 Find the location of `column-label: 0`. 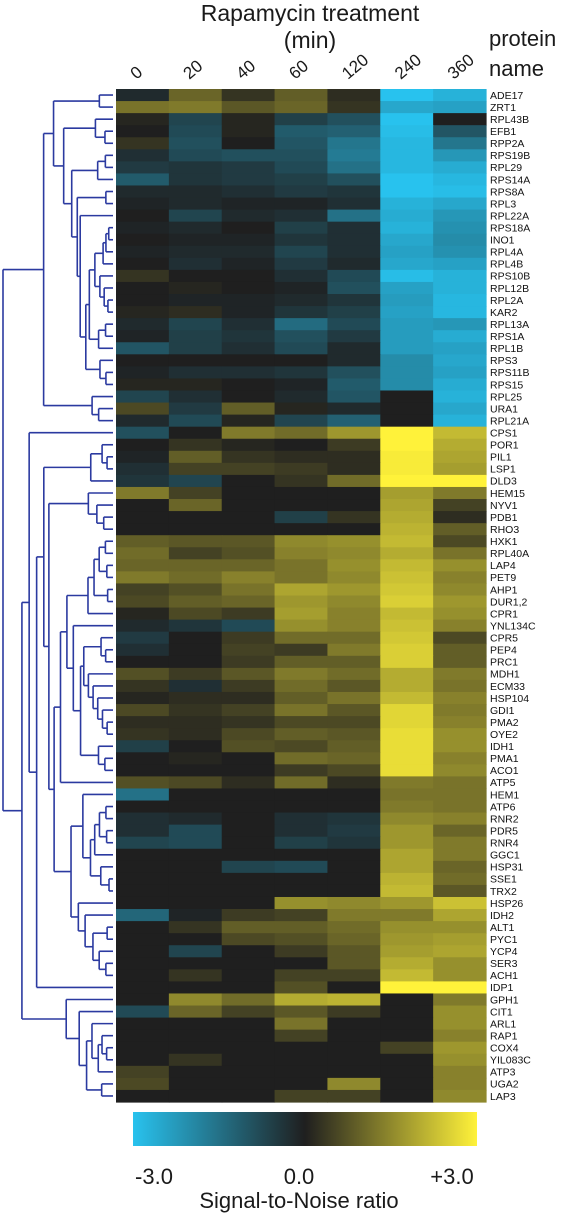

column-label: 0 is located at coordinates (136, 72).